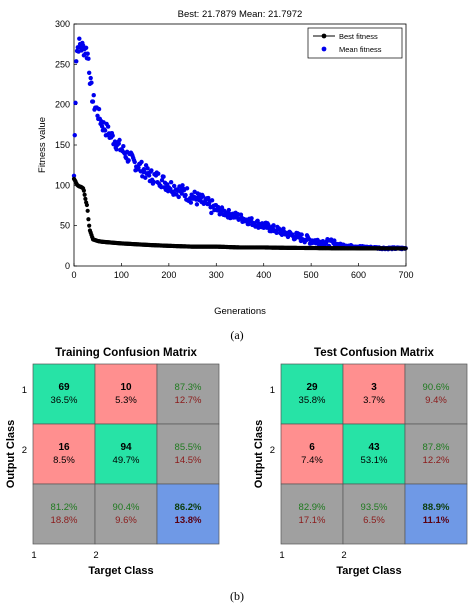 The width and height of the screenshot is (474, 609). What do you see at coordinates (436, 387) in the screenshot?
I see `cell-accuracy: 90.6%` at bounding box center [436, 387].